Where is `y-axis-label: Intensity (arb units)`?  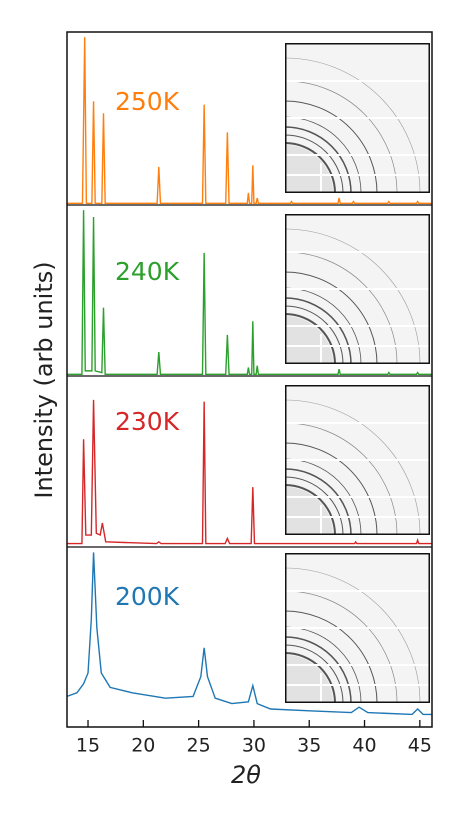 y-axis-label: Intensity (arb units) is located at coordinates (44, 379).